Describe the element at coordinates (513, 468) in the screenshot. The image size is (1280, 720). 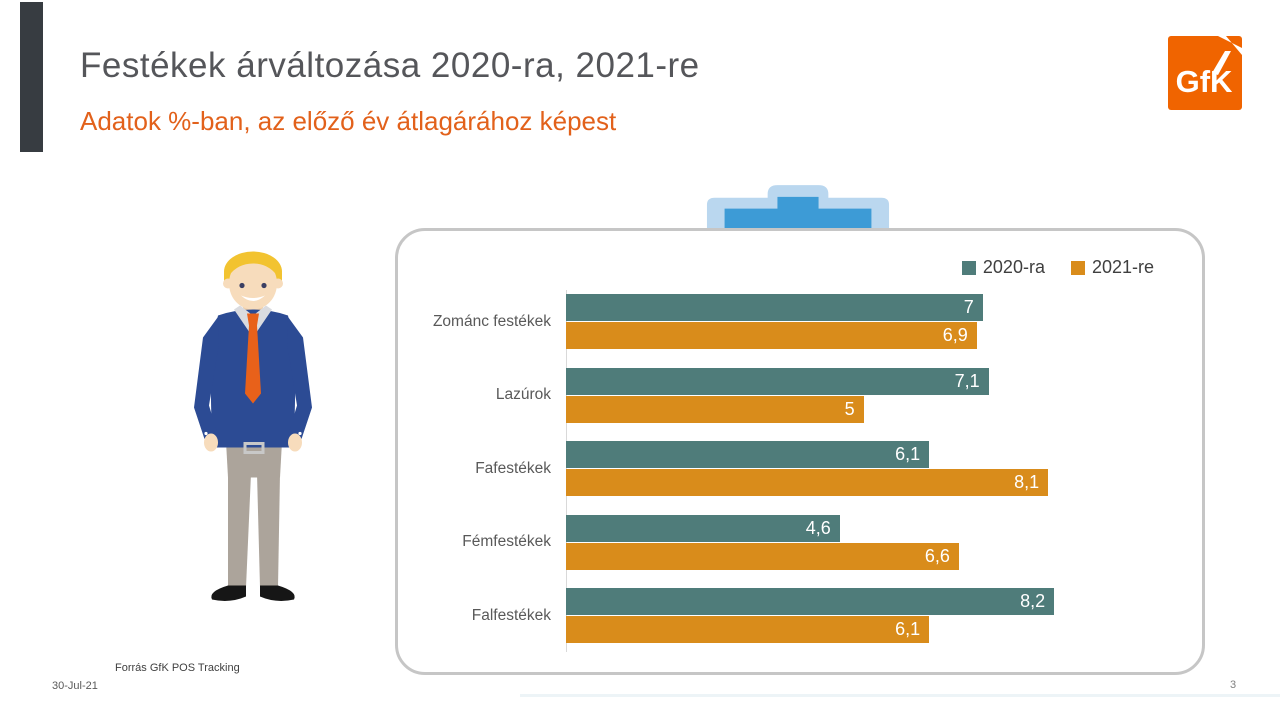
I see `category-label: Fafestékek` at that location.